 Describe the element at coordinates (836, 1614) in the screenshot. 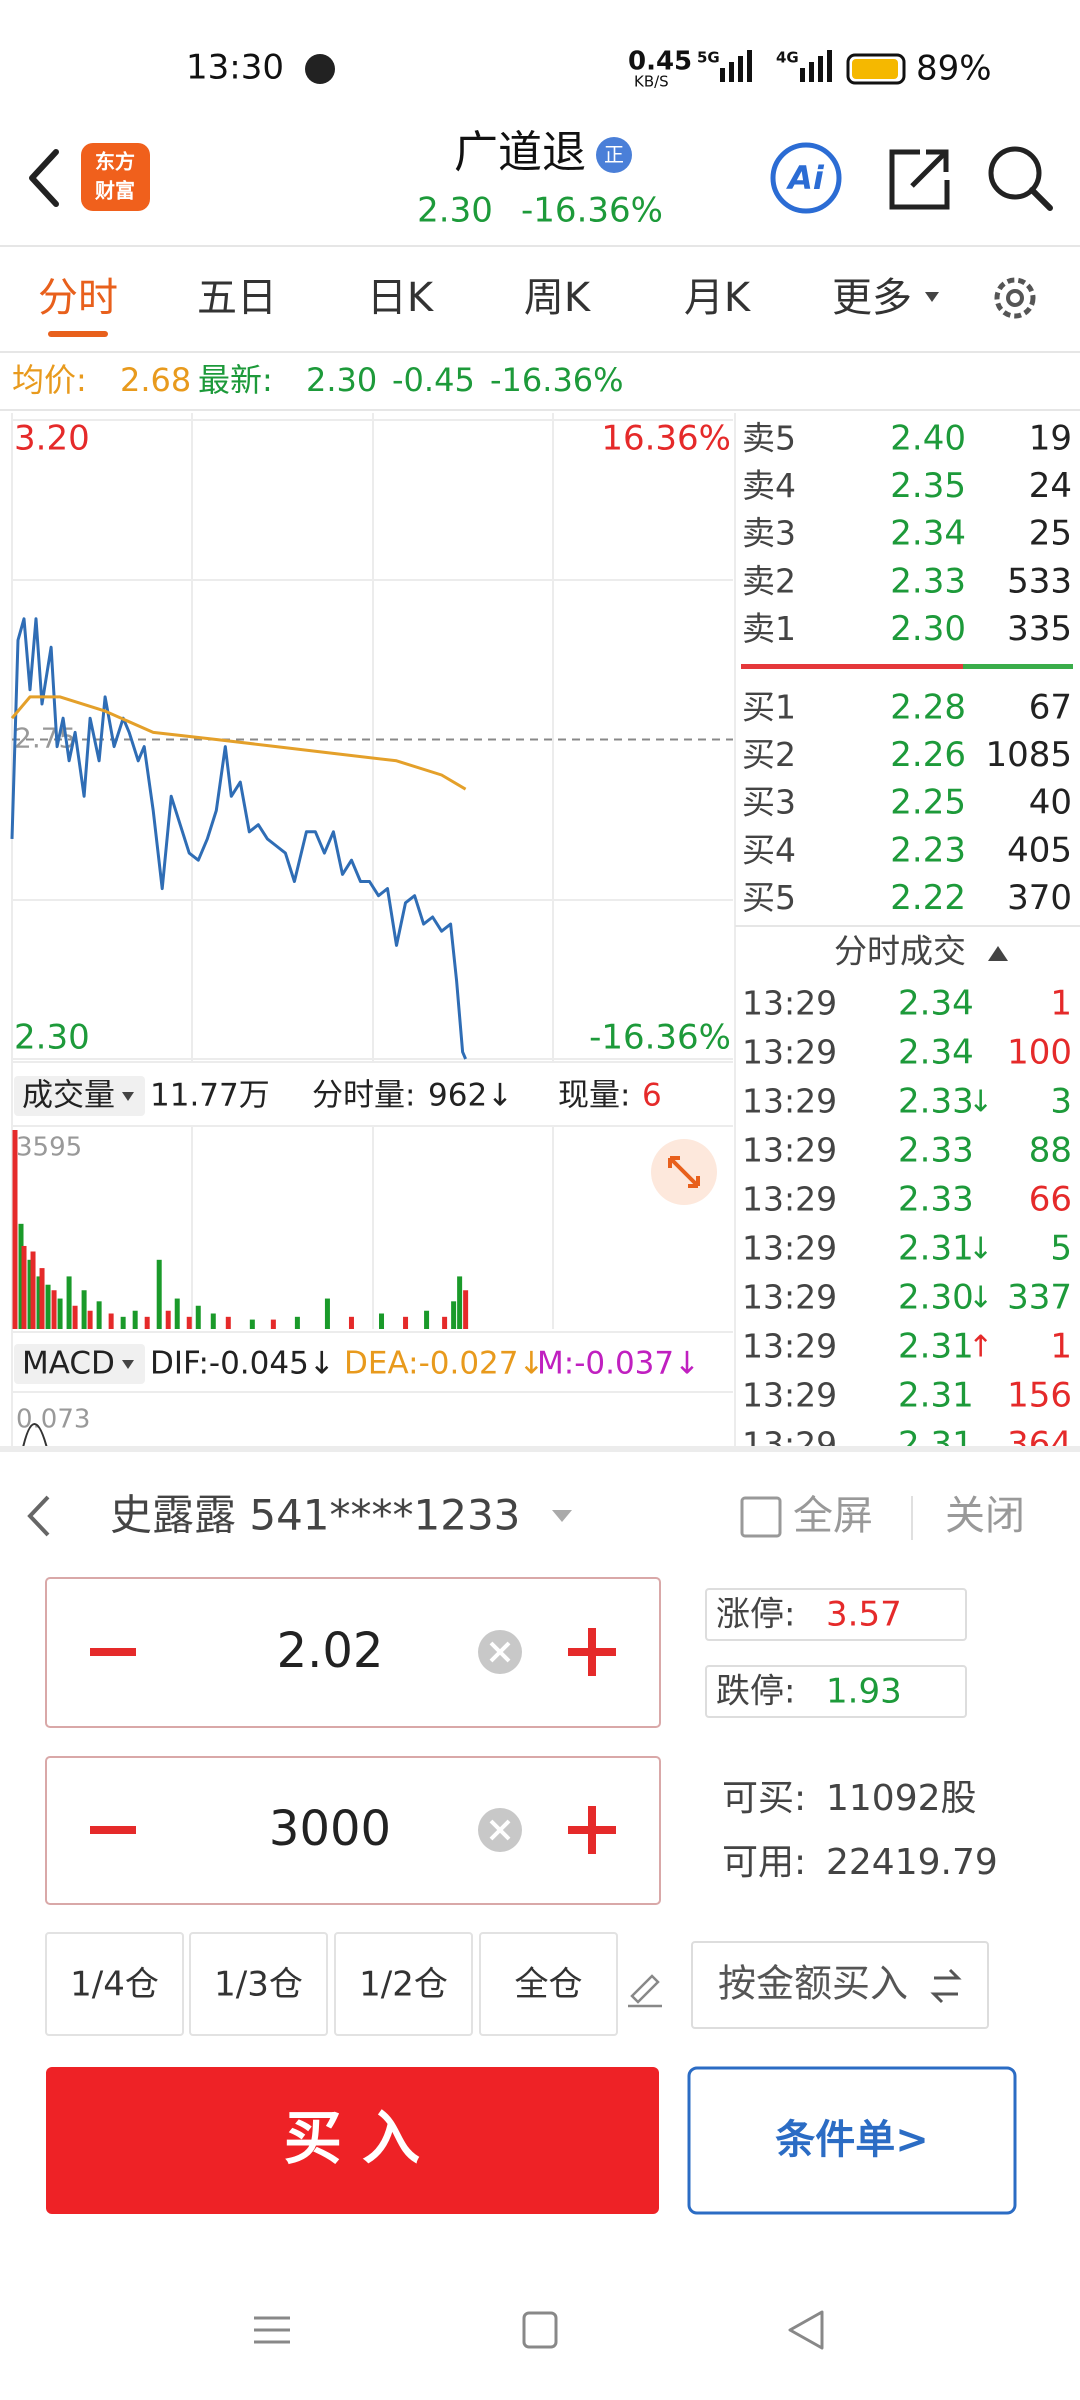

I see `limit-up-box` at that location.